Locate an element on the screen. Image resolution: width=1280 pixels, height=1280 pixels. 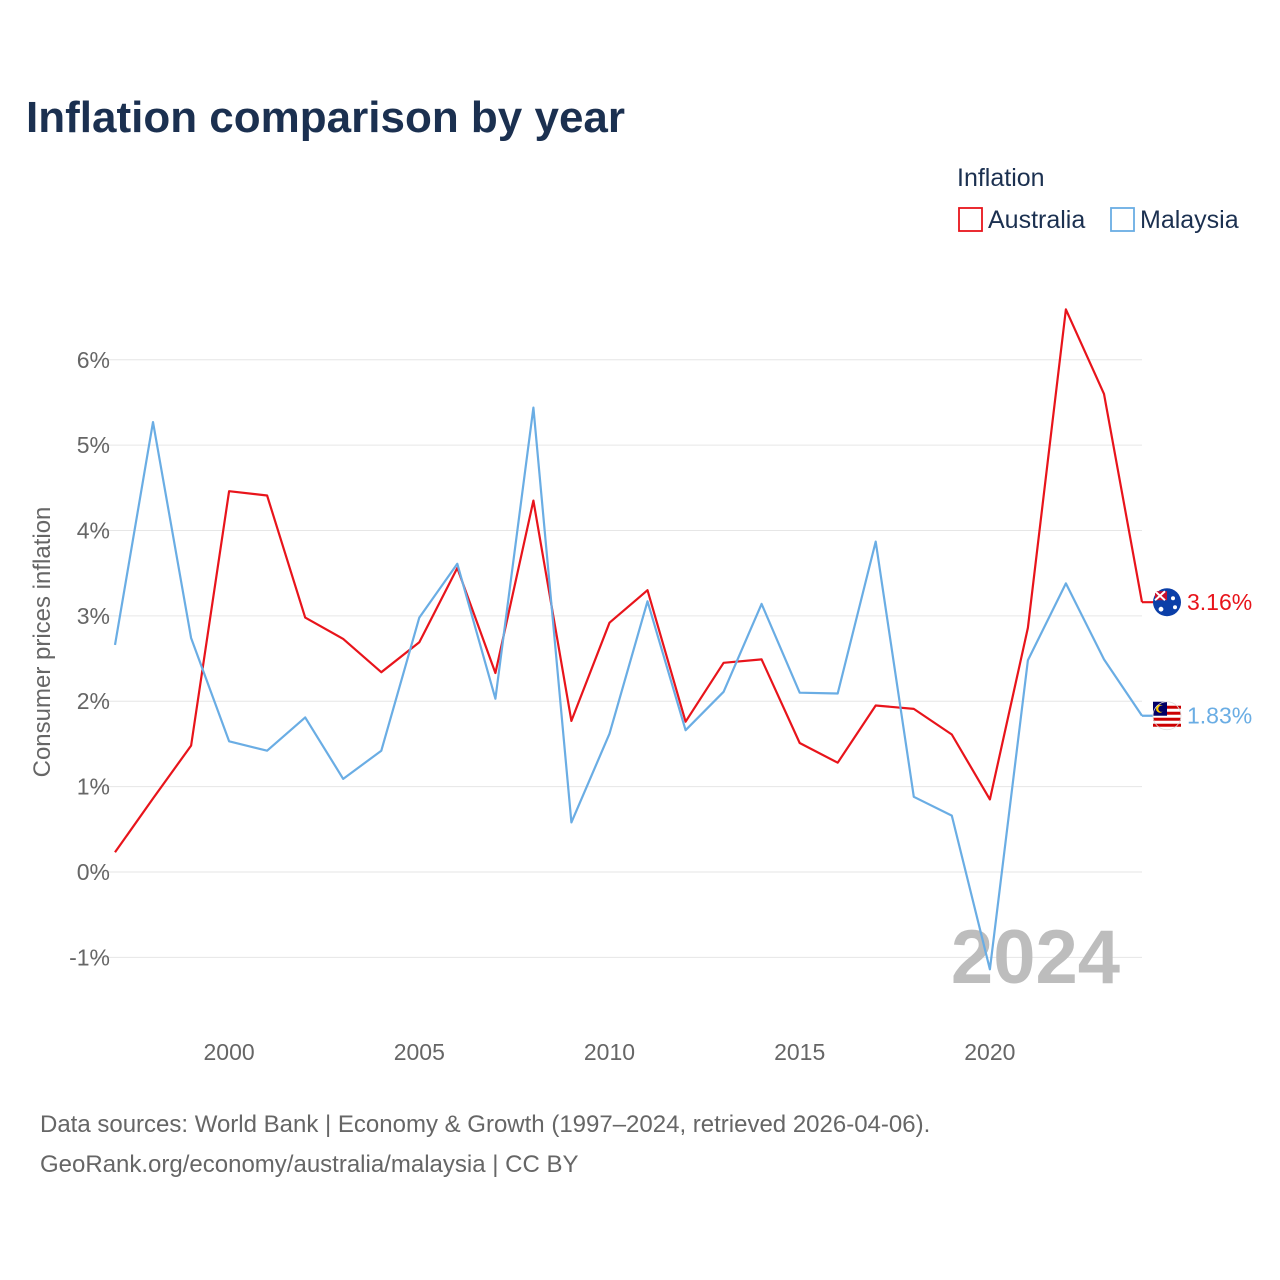
legend-item-australia: Australia is located at coordinates (1021, 220).